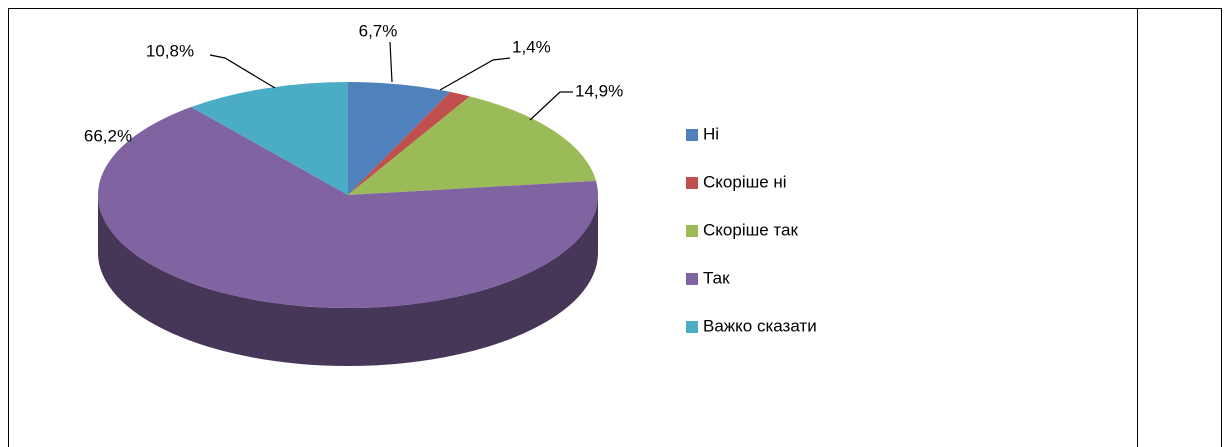 This screenshot has height=447, width=1230. What do you see at coordinates (599, 90) in the screenshot?
I see `data-label: 14,9%` at bounding box center [599, 90].